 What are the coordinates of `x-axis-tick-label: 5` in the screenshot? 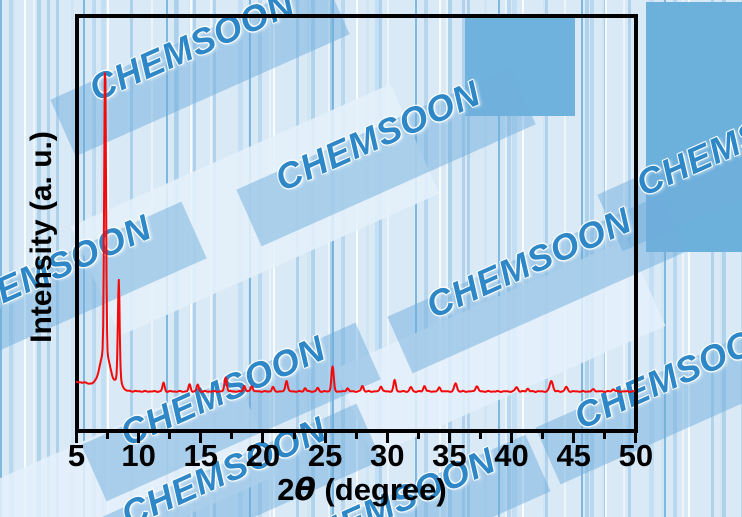 It's located at (76, 455).